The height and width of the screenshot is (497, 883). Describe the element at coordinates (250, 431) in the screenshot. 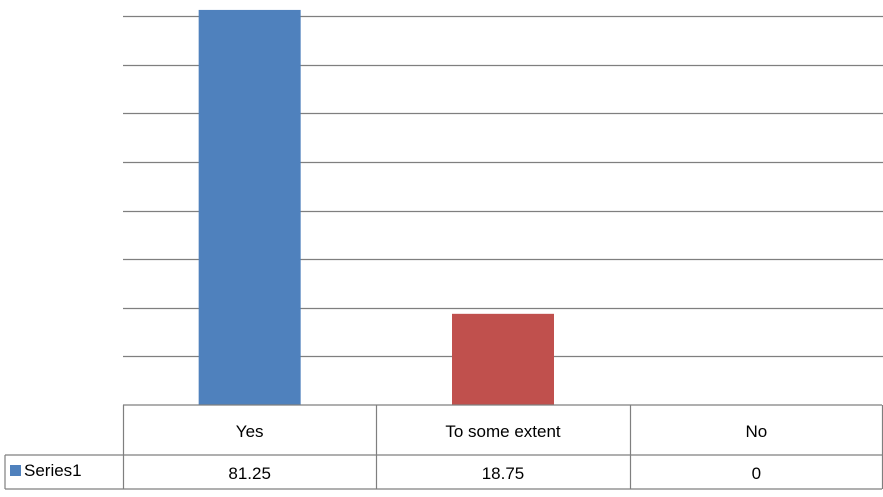

I see `category-label: Yes` at that location.